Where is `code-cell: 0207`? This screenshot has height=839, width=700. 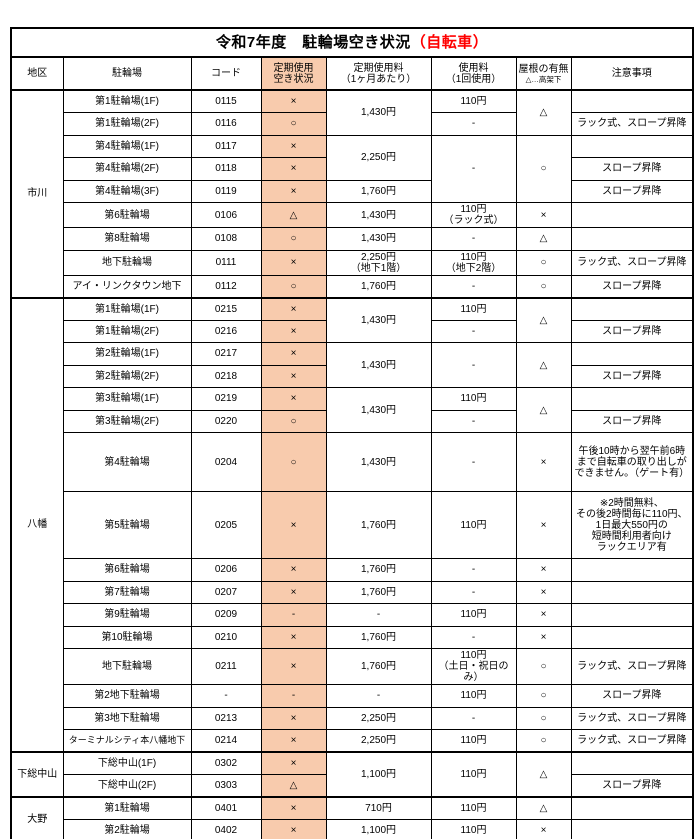 code-cell: 0207 is located at coordinates (226, 592).